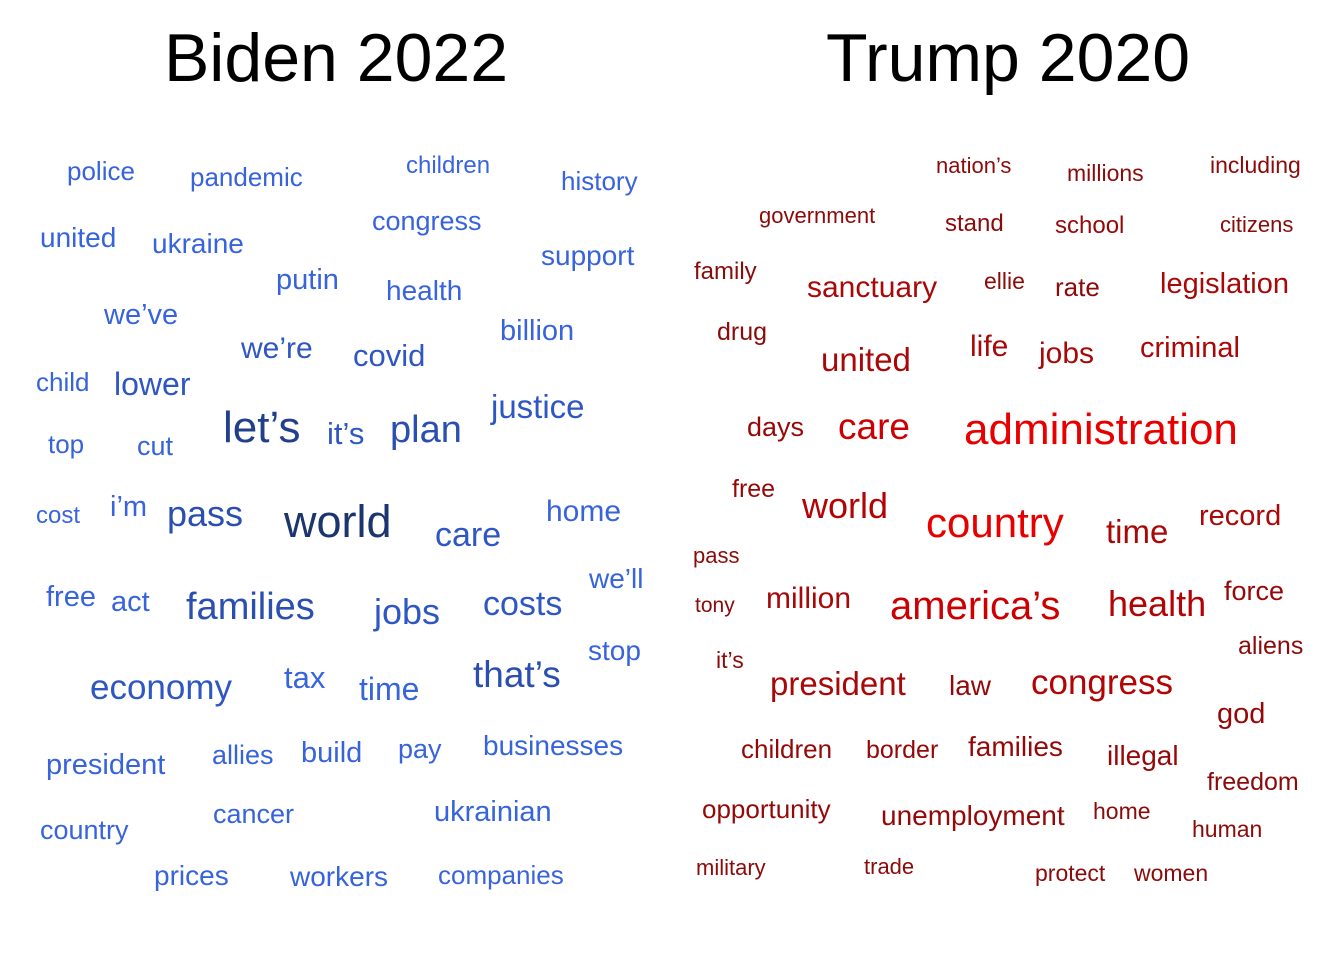 The image size is (1344, 960). I want to click on biden-word-9: health, so click(424, 290).